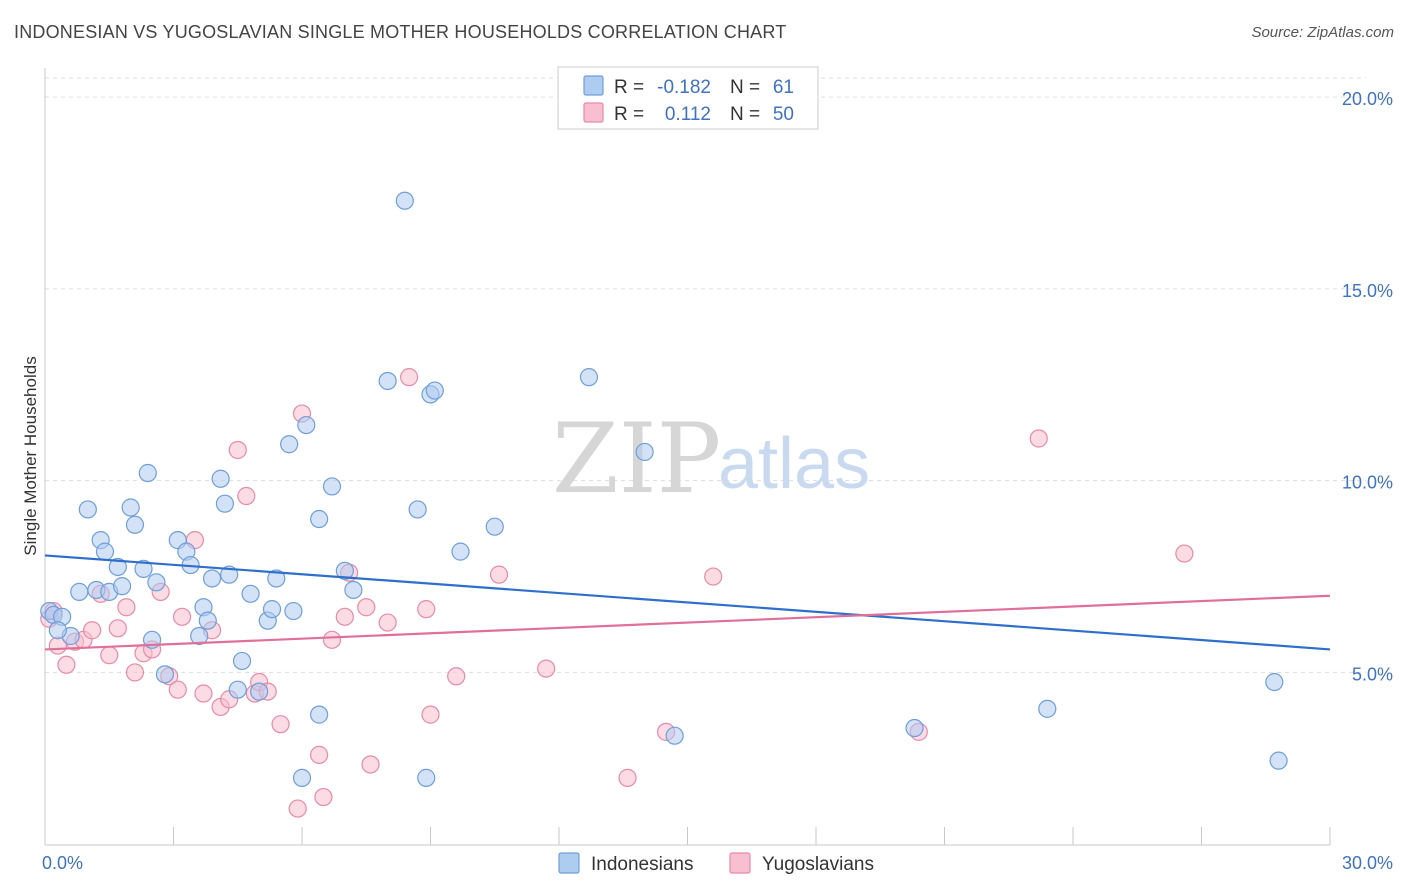 This screenshot has height=892, width=1406. What do you see at coordinates (1372, 674) in the screenshot?
I see `y-tick-label-0: 5.0%` at bounding box center [1372, 674].